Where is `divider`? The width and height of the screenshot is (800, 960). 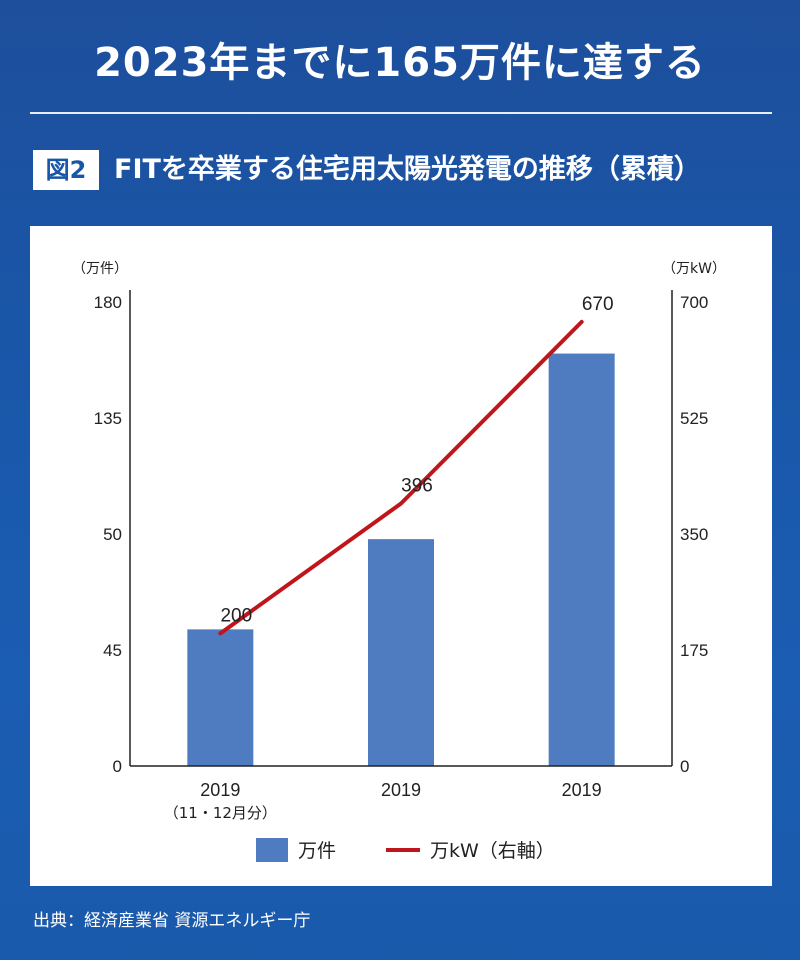
divider is located at coordinates (401, 113).